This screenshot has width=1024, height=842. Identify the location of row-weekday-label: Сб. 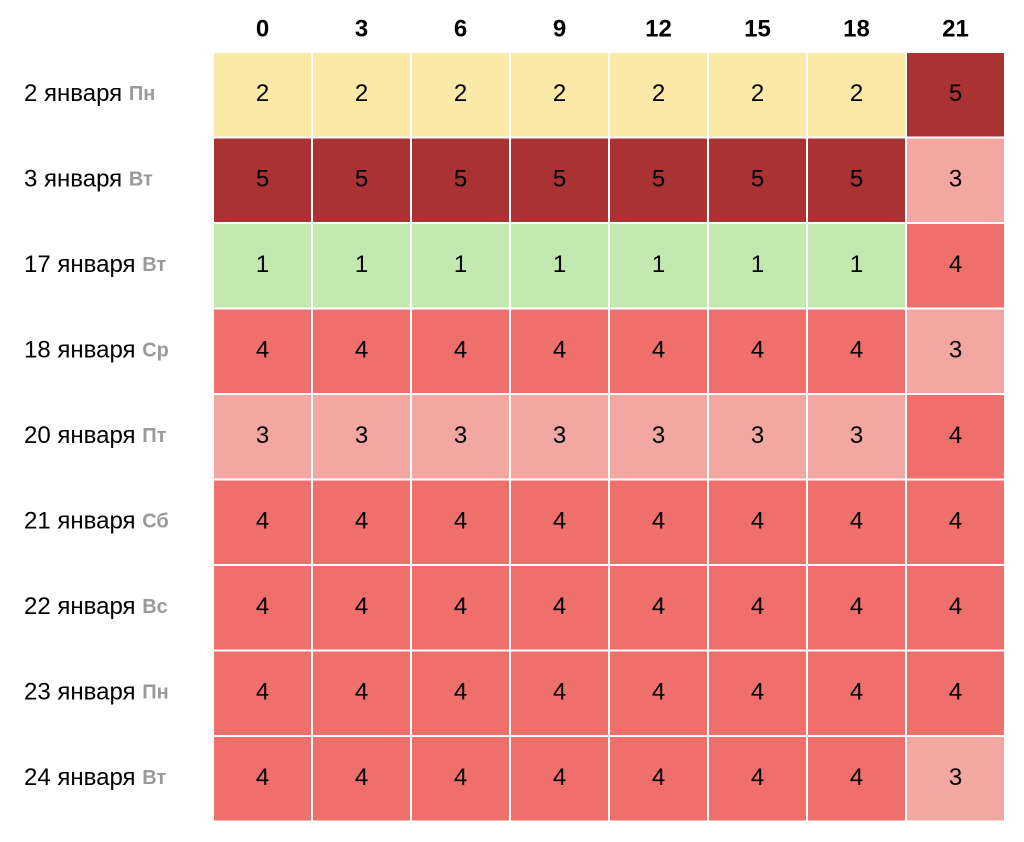
(155, 522).